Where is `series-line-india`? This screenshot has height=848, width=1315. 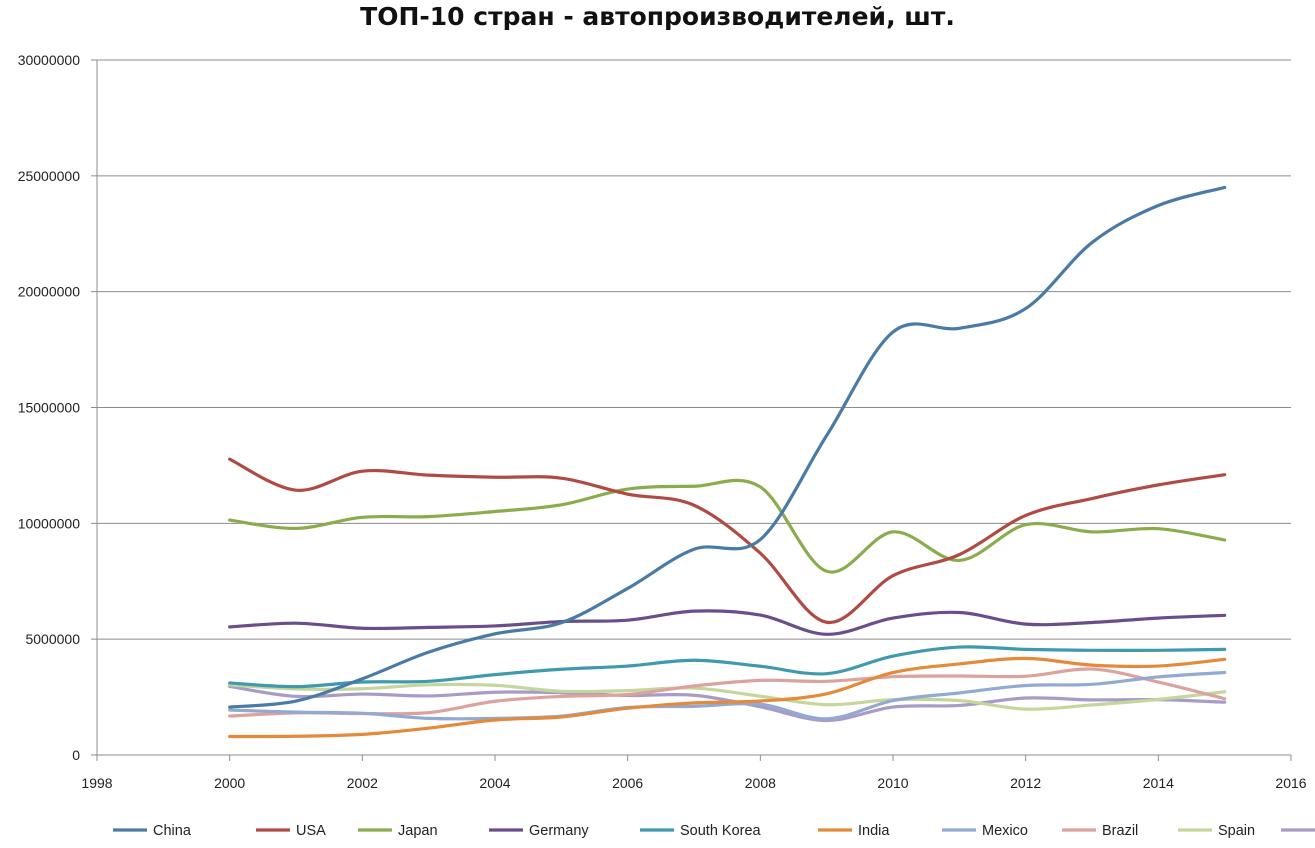 series-line-india is located at coordinates (727, 697).